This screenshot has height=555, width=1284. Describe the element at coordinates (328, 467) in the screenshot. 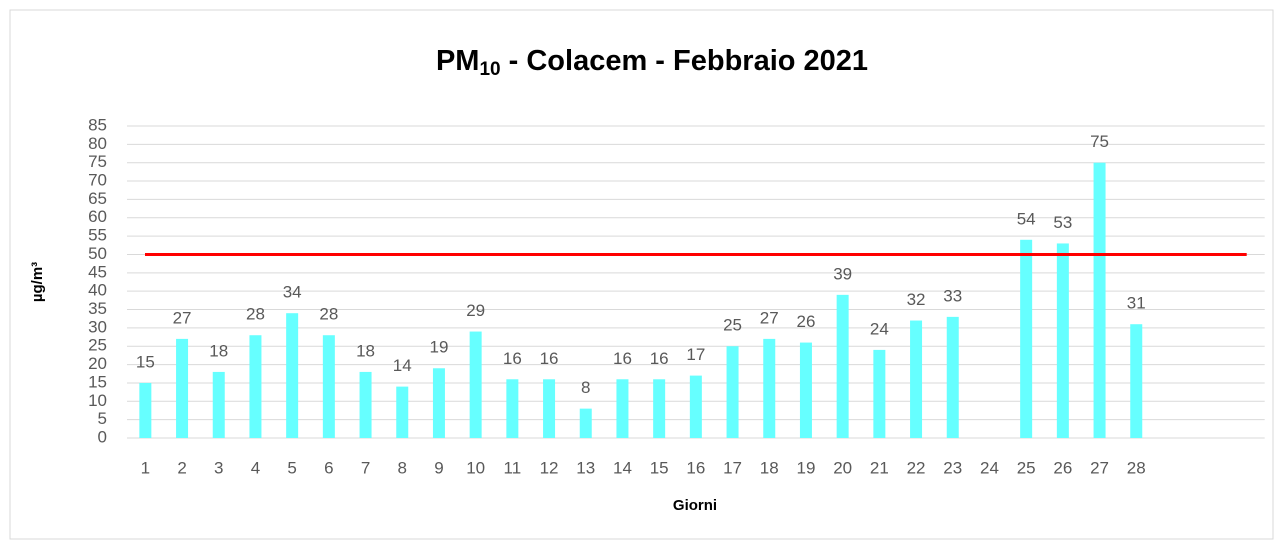

I see `x-tick-label: 6` at that location.